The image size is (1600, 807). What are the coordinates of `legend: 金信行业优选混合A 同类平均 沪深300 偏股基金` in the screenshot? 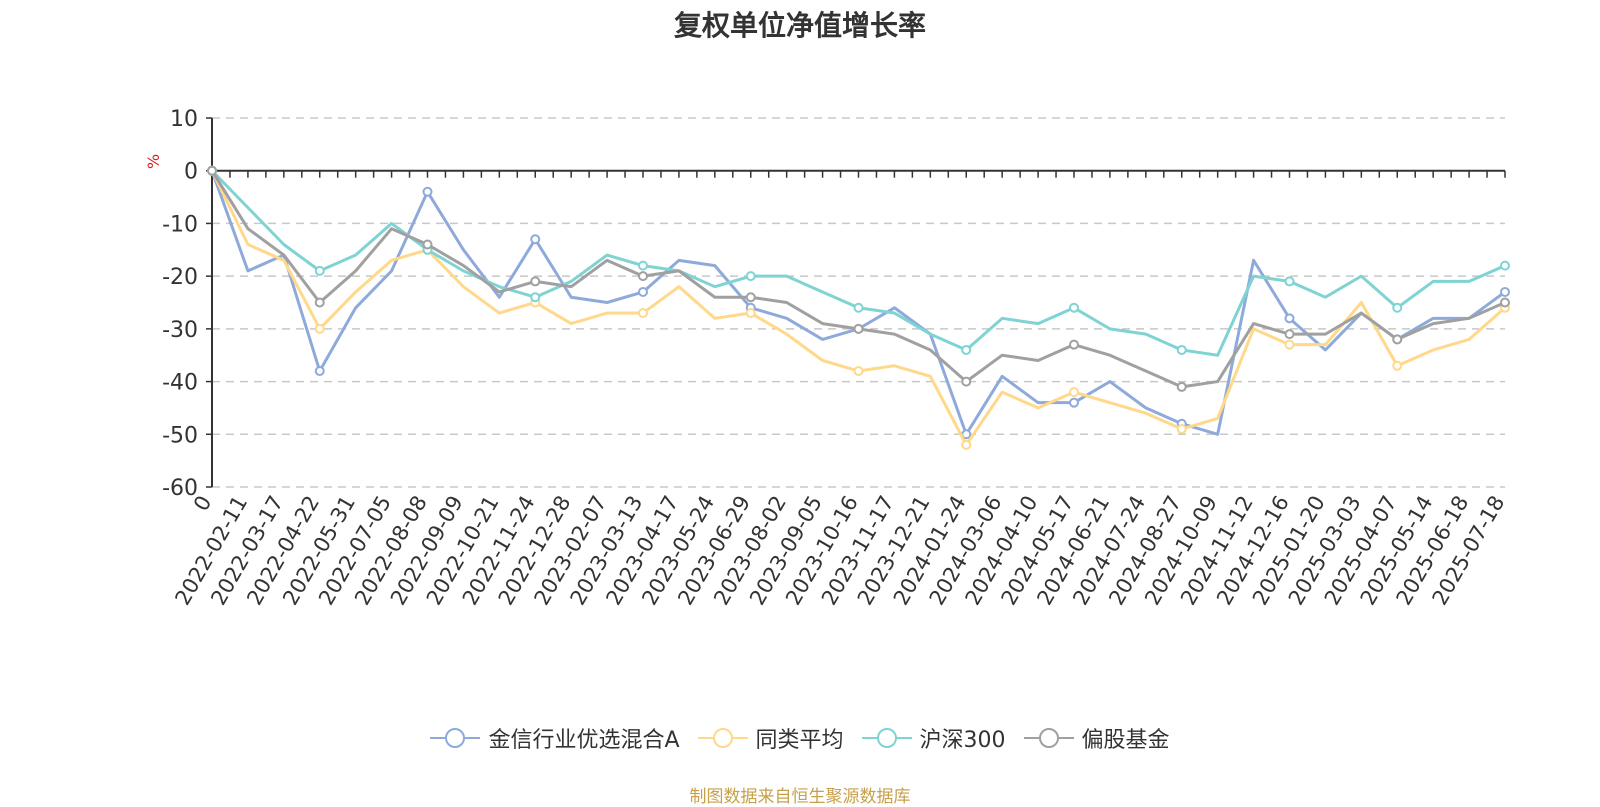 It's located at (800, 738).